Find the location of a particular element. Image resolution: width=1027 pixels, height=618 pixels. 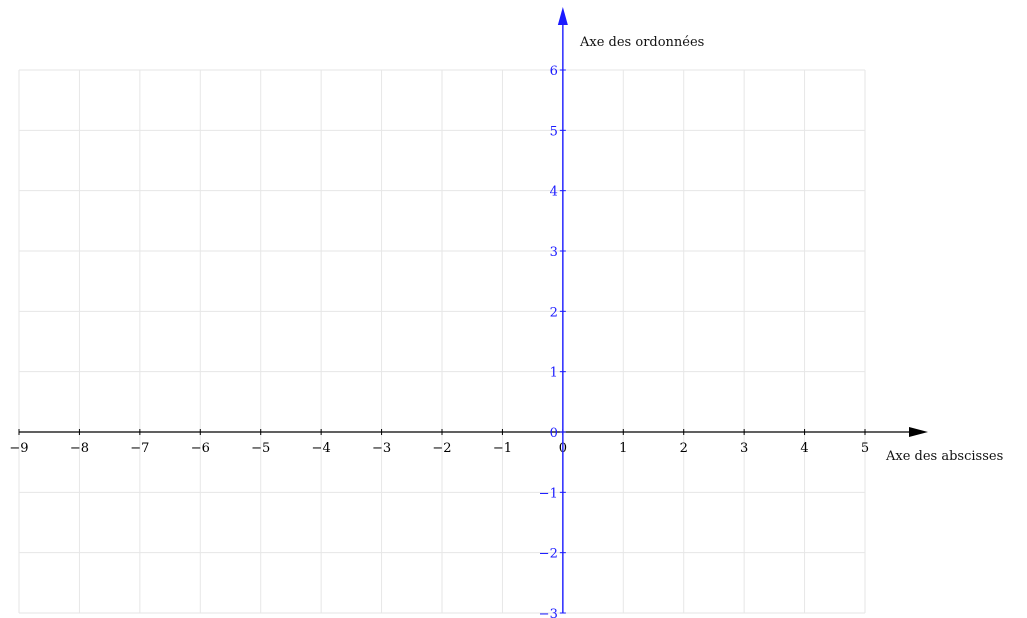

x-tick-label: −3 is located at coordinates (381, 448).